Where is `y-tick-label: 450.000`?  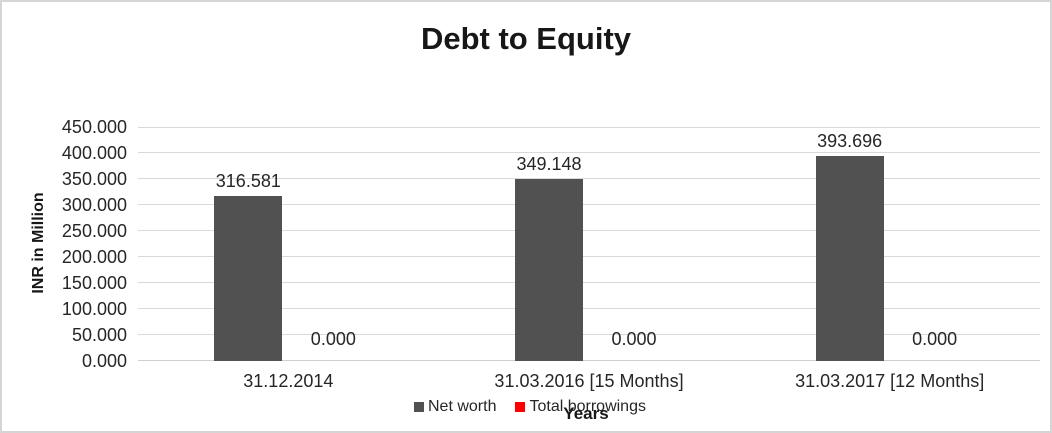
y-tick-label: 450.000 is located at coordinates (94, 127).